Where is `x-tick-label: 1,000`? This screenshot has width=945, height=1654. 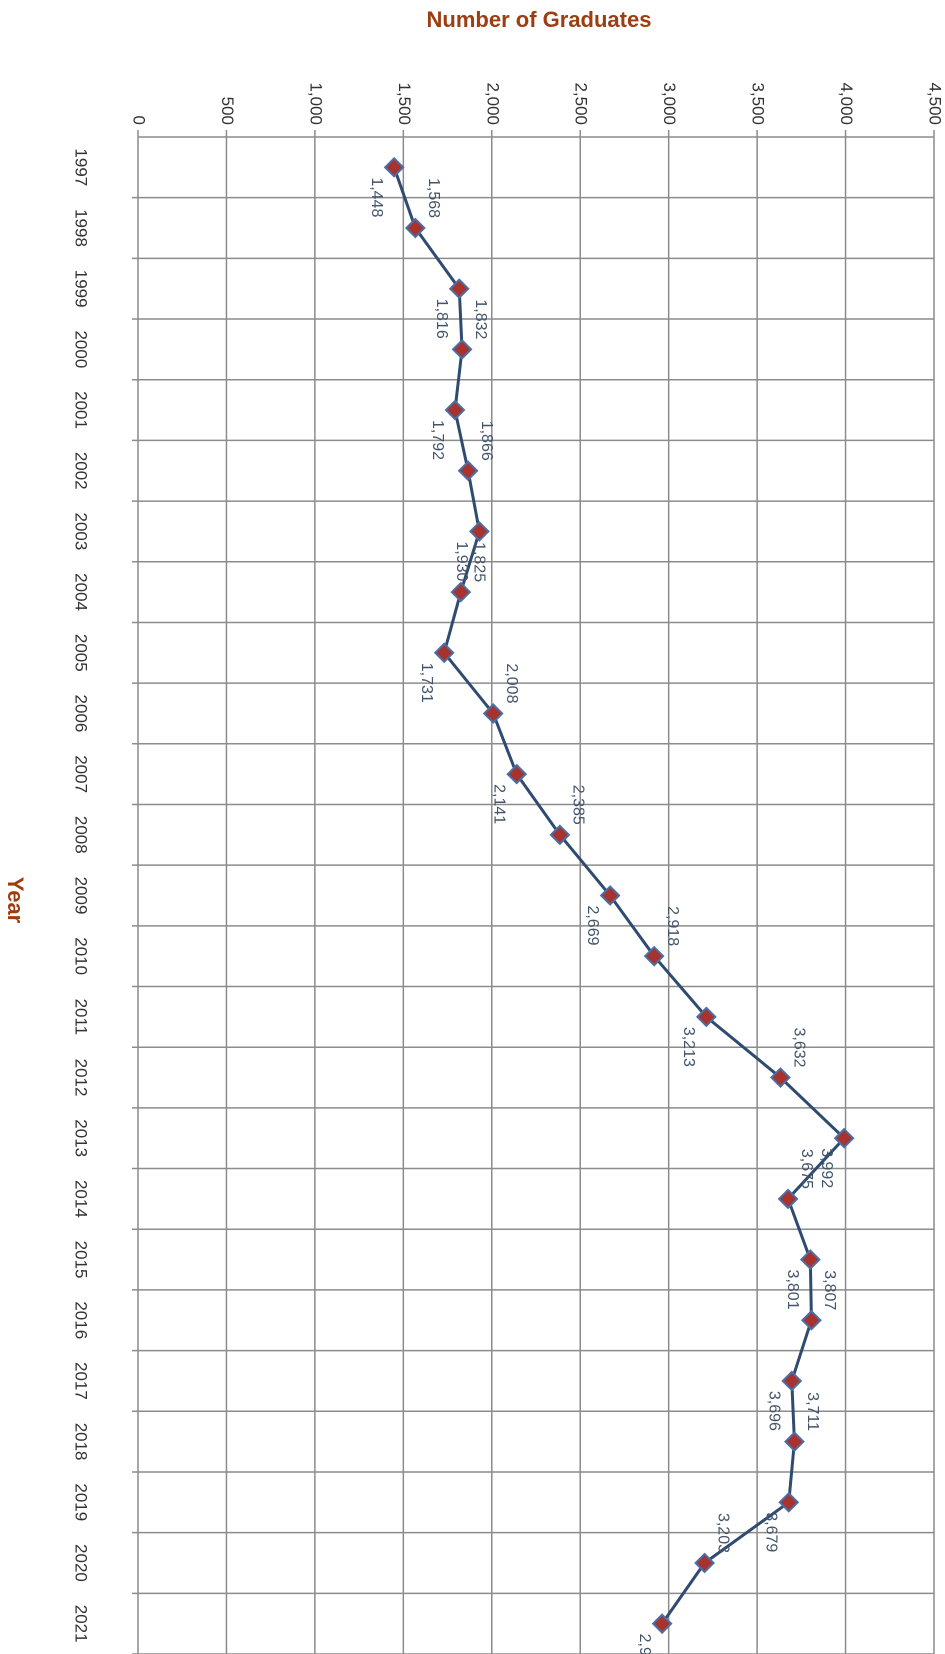 x-tick-label: 1,000 is located at coordinates (315, 103).